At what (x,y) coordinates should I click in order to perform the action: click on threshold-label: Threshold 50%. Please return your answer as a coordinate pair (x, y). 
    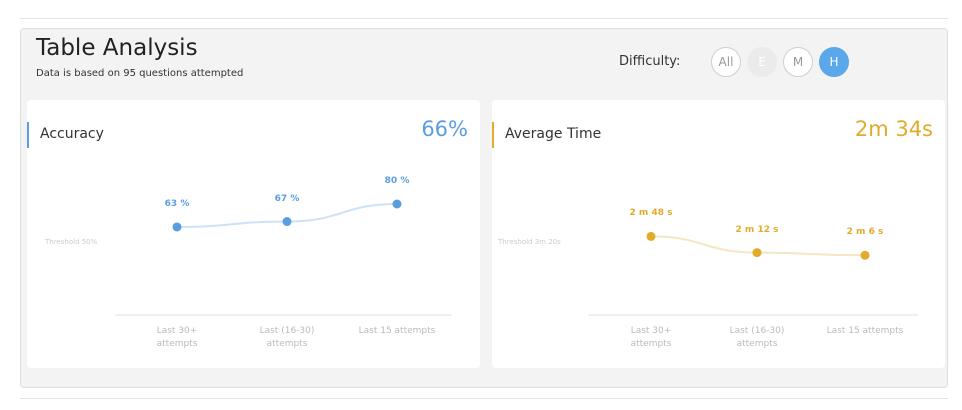
    Looking at the image, I should click on (71, 242).